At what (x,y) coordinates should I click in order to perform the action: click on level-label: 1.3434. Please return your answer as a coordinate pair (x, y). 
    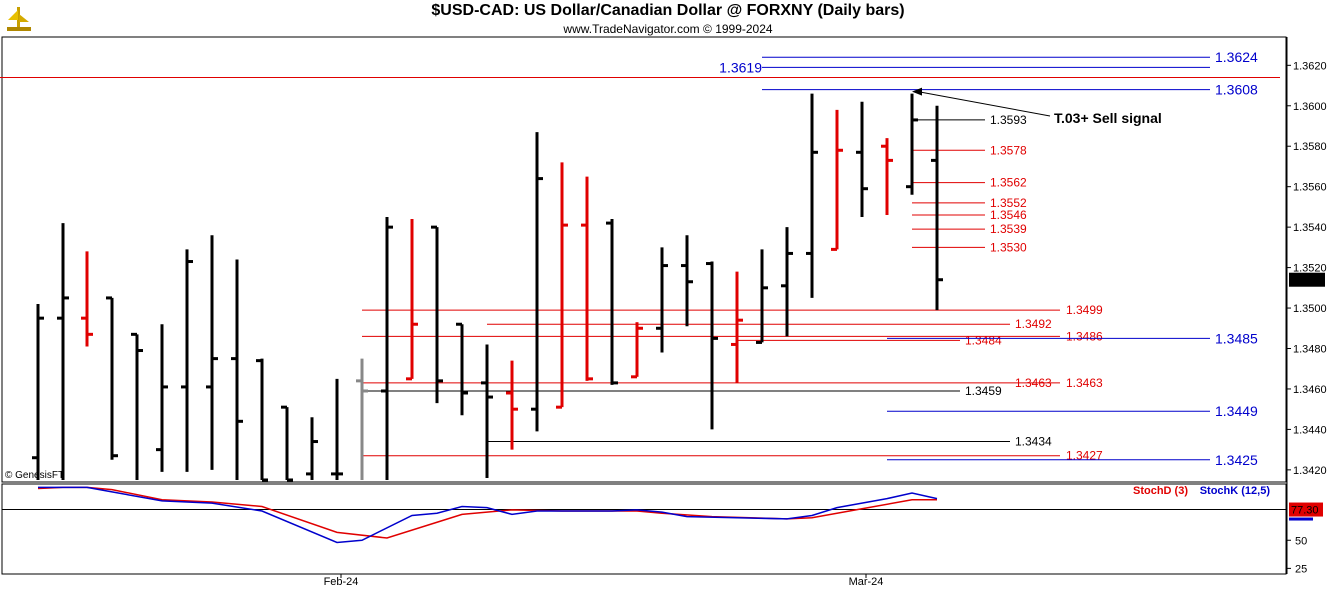
    Looking at the image, I should click on (1033, 442).